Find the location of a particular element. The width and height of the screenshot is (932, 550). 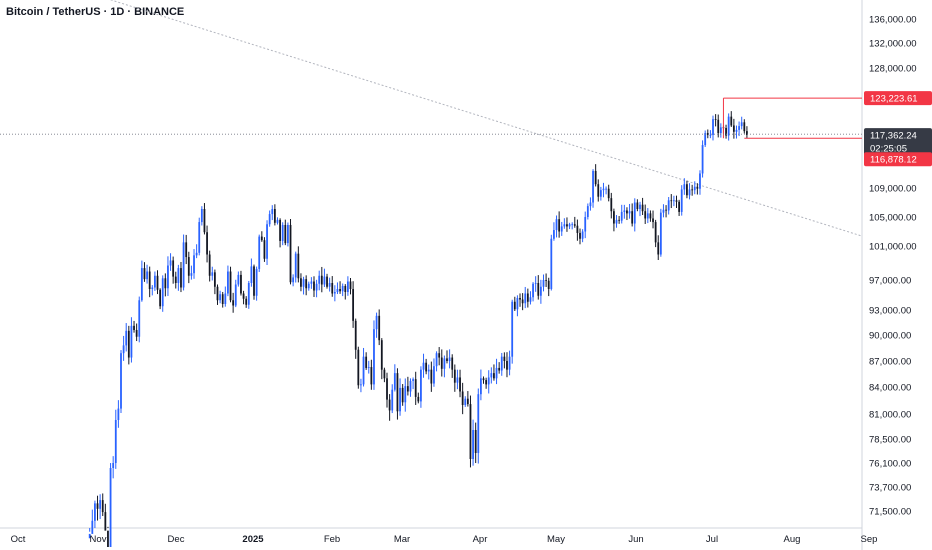

y-tick-label: 84,000.00 is located at coordinates (890, 388).